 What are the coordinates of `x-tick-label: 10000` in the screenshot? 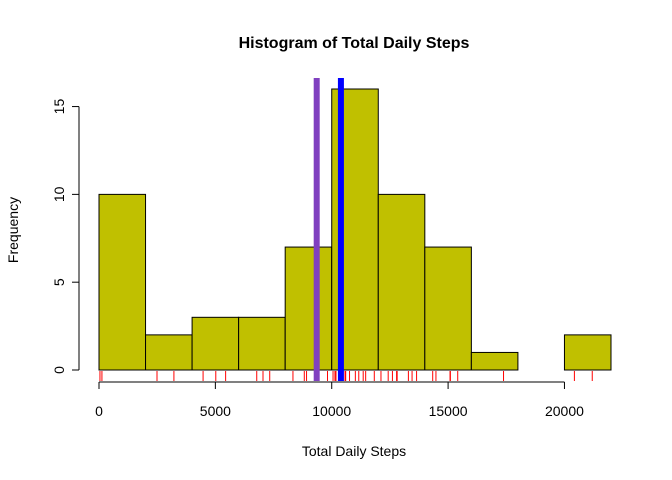 It's located at (331, 411).